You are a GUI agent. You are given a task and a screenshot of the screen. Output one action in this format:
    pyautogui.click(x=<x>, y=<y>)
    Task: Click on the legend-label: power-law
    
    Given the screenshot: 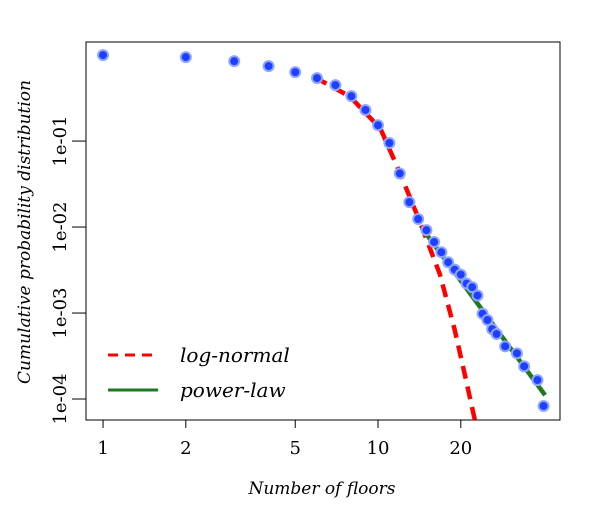 What is the action you would take?
    pyautogui.click(x=233, y=390)
    